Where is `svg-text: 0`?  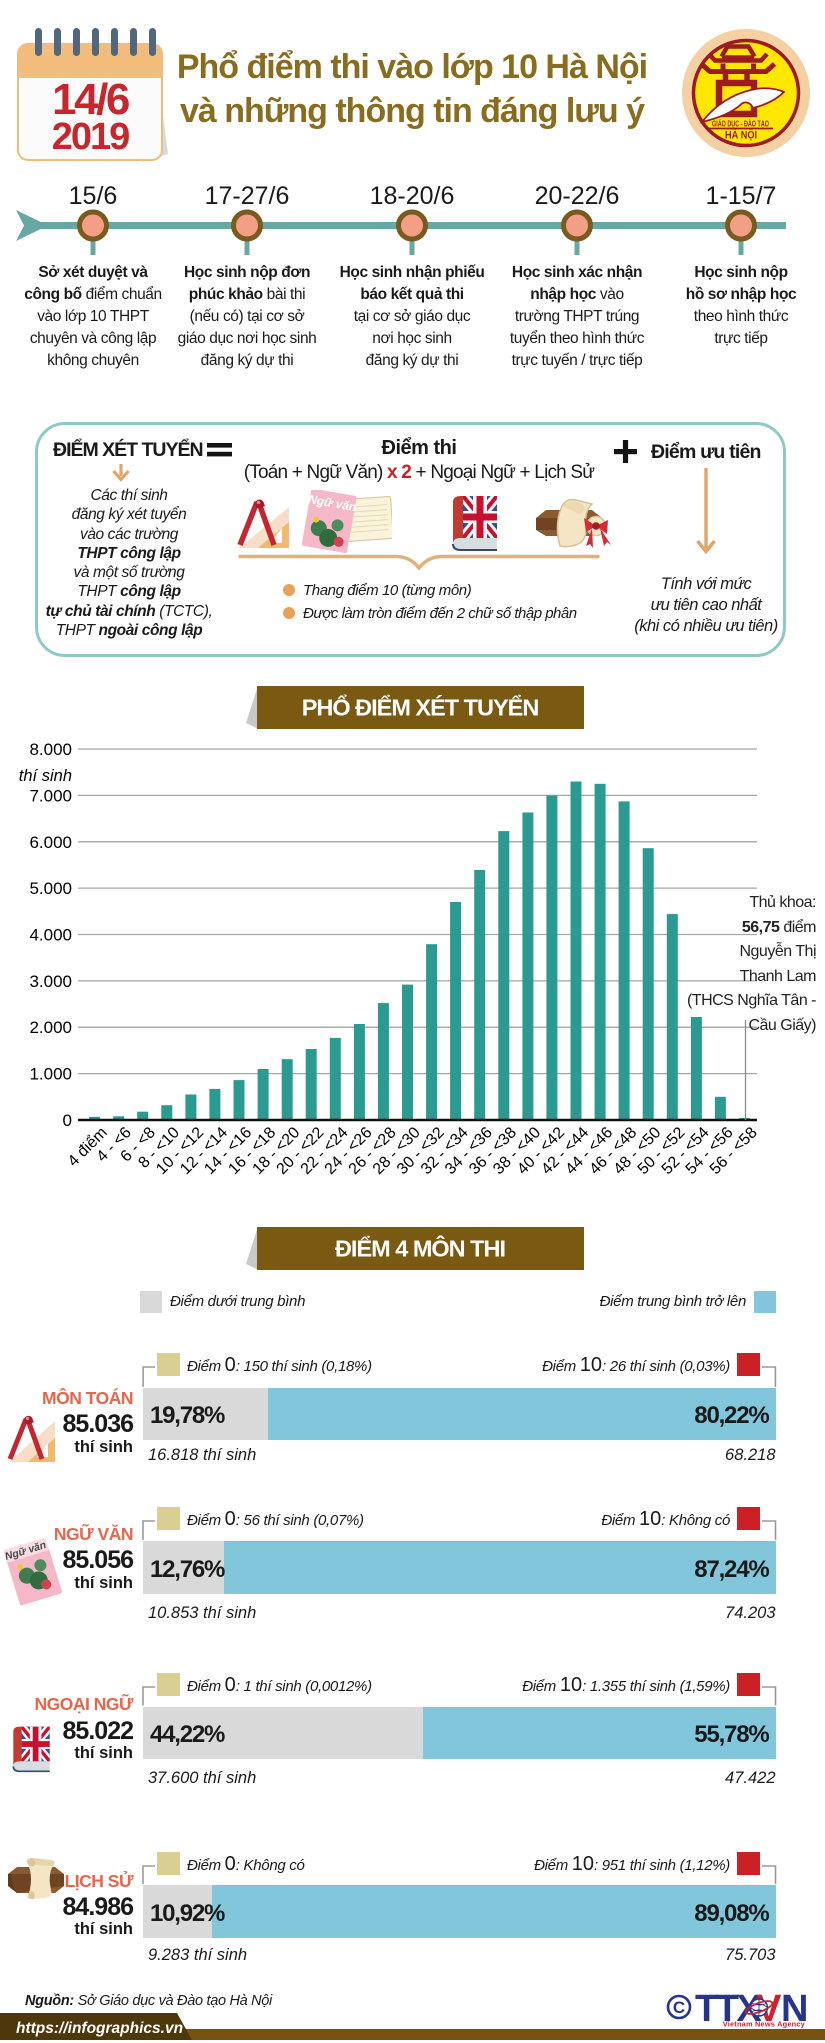
svg-text: 0 is located at coordinates (67, 1120).